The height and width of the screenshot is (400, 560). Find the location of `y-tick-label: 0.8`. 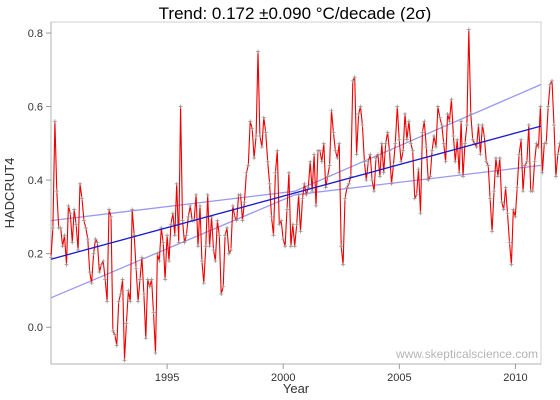

y-tick-label: 0.8 is located at coordinates (35, 34).